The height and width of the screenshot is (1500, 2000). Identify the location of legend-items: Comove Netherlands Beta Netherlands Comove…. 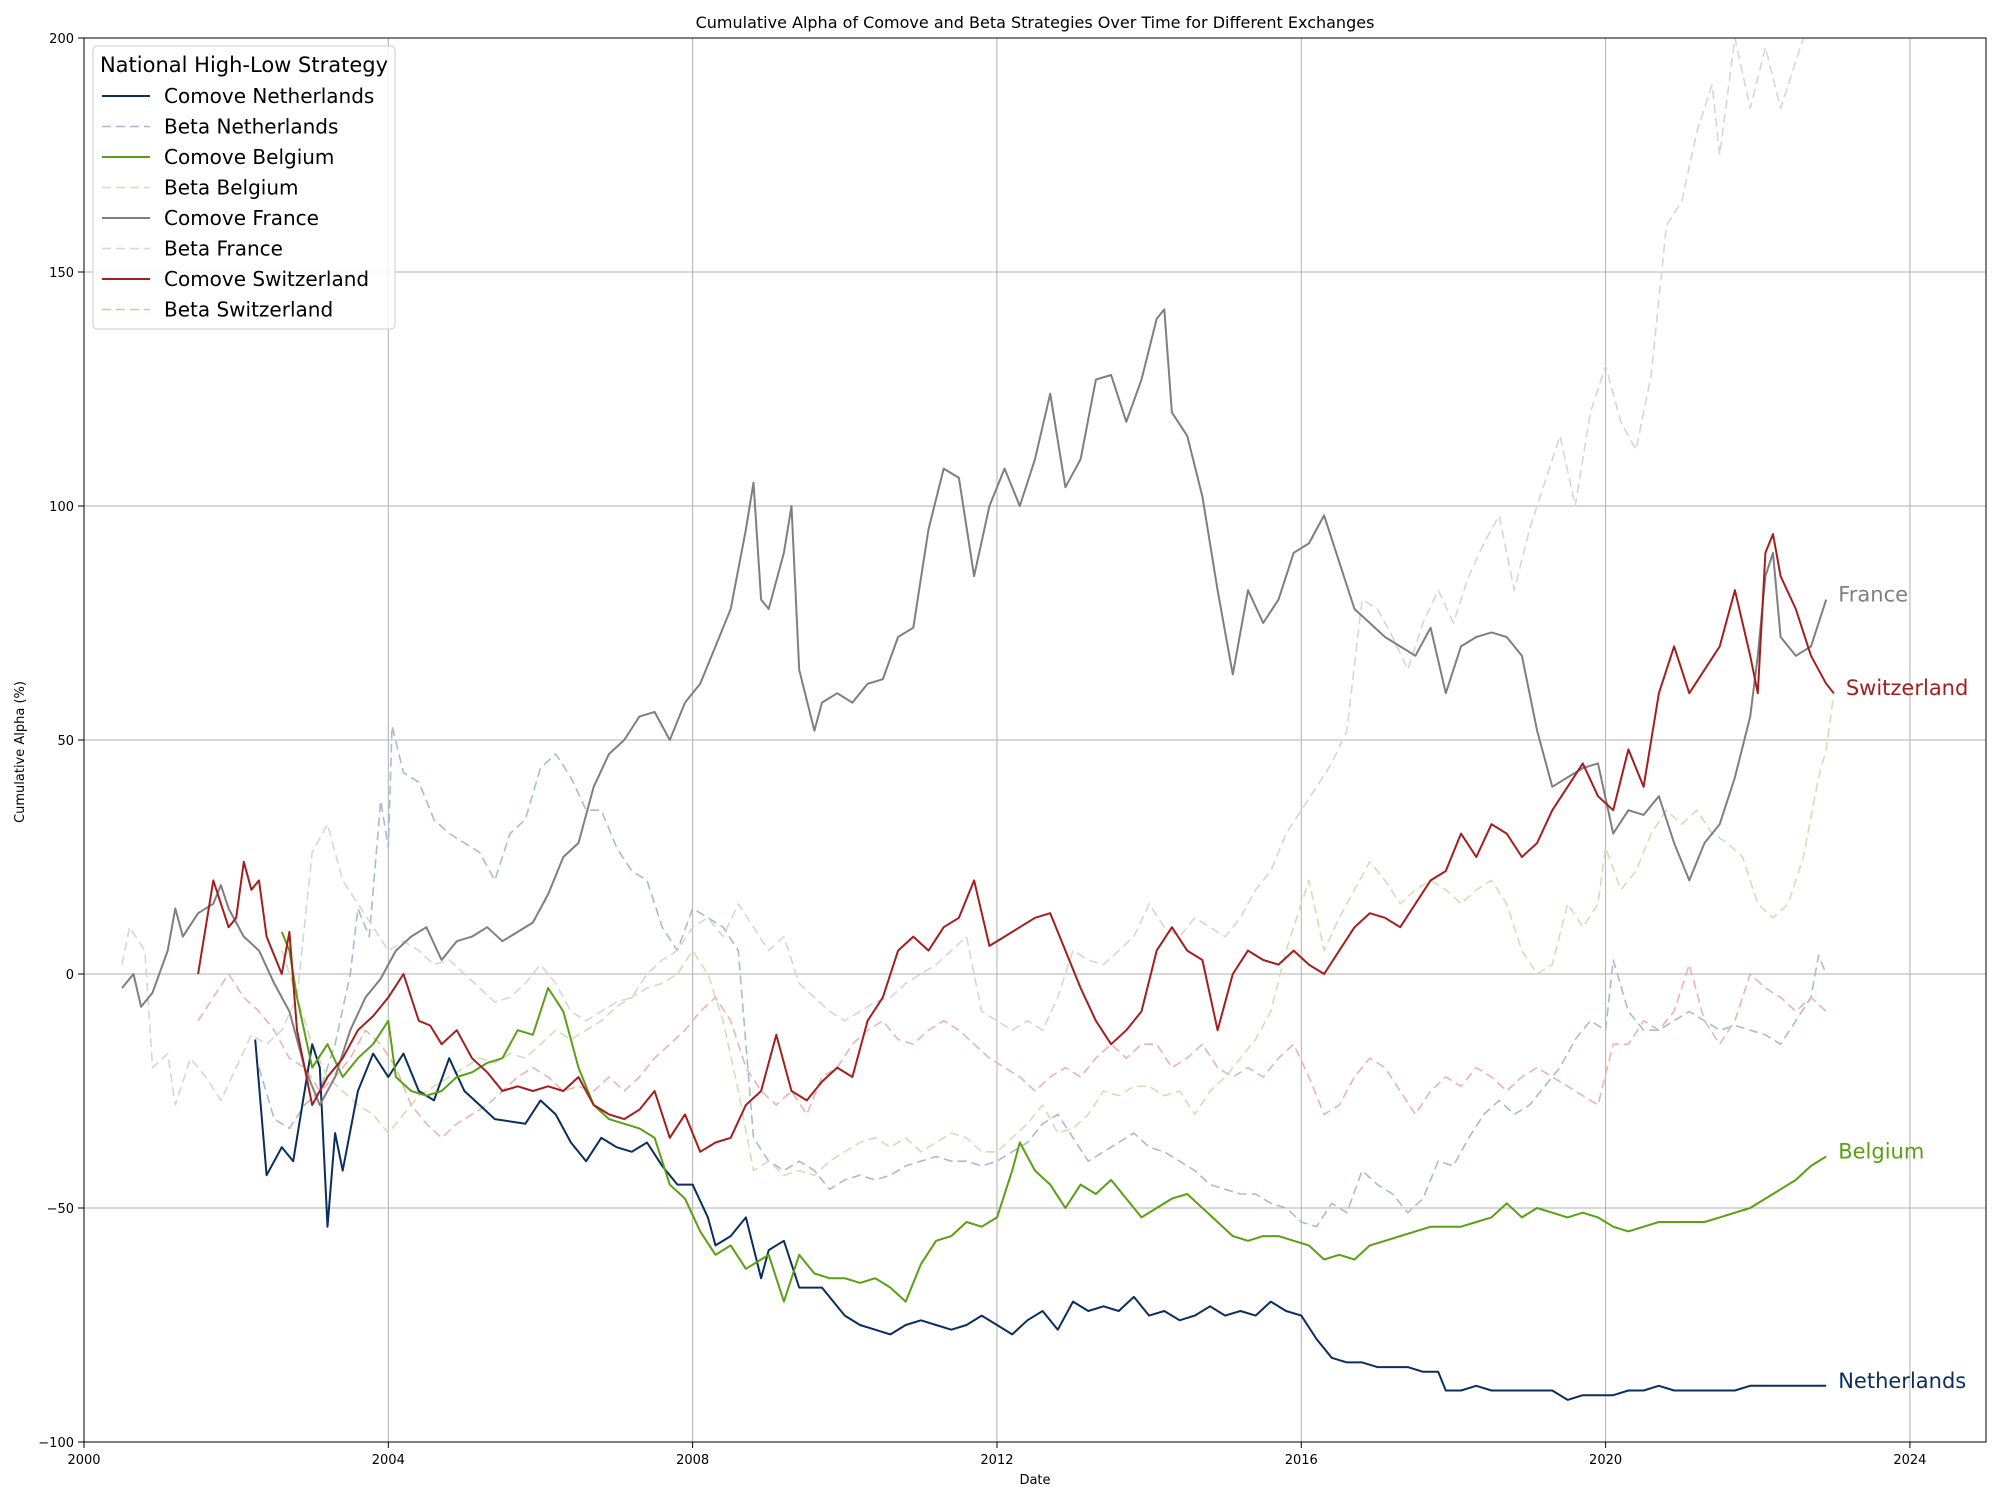
(238, 203).